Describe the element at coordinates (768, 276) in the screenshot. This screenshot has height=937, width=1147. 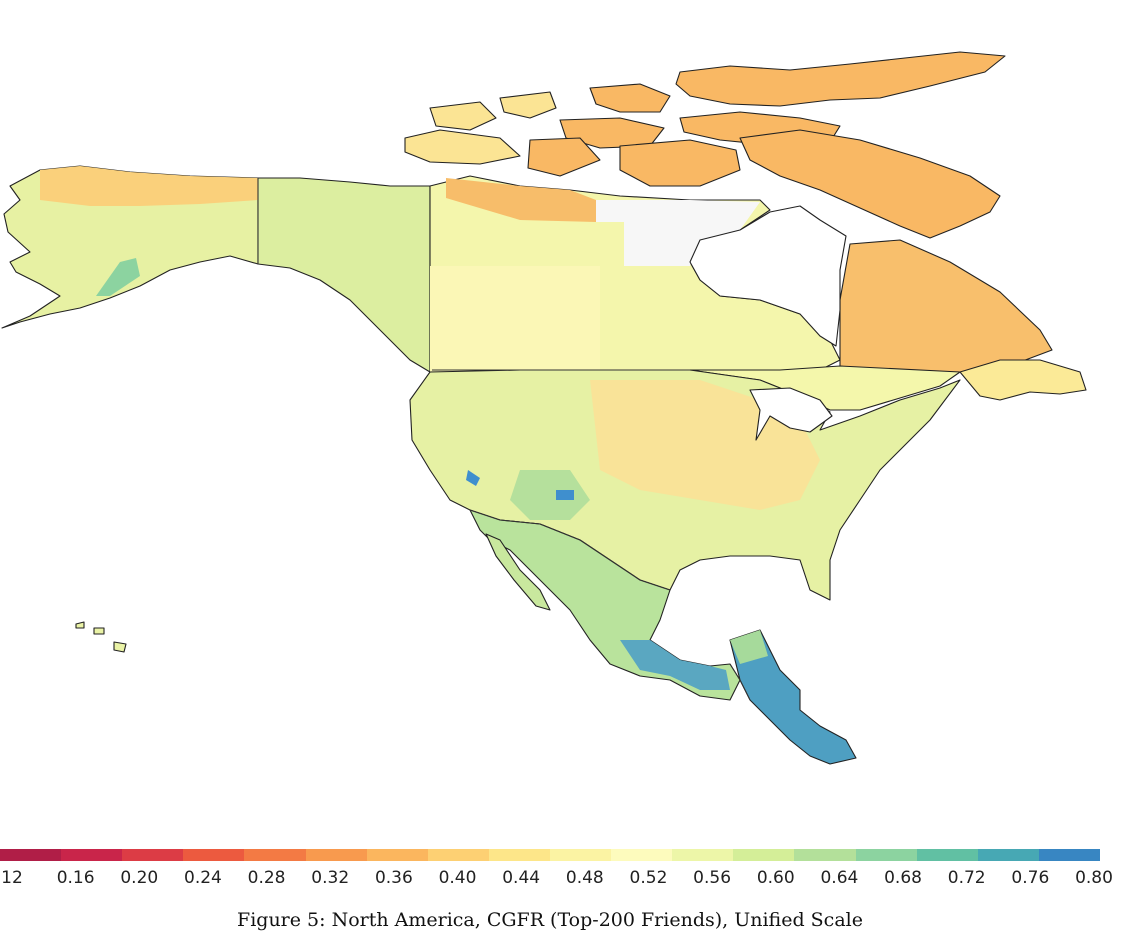
I see `hudson-bay` at that location.